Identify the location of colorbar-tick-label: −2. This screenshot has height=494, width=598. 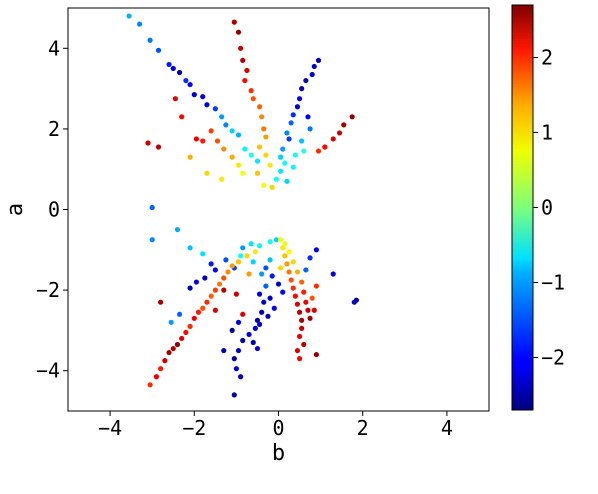
(553, 358).